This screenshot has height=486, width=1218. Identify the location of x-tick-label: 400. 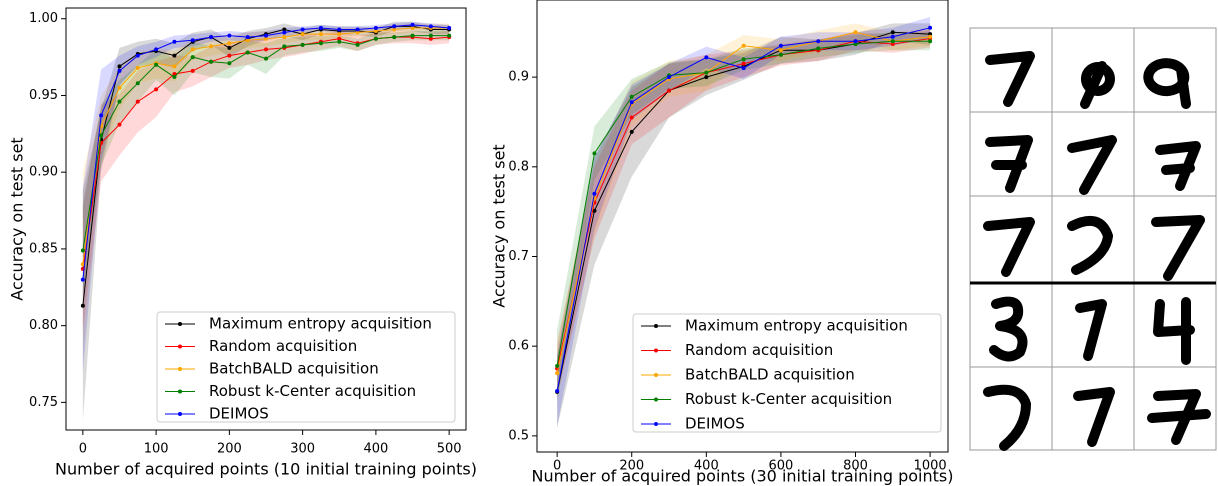
(375, 449).